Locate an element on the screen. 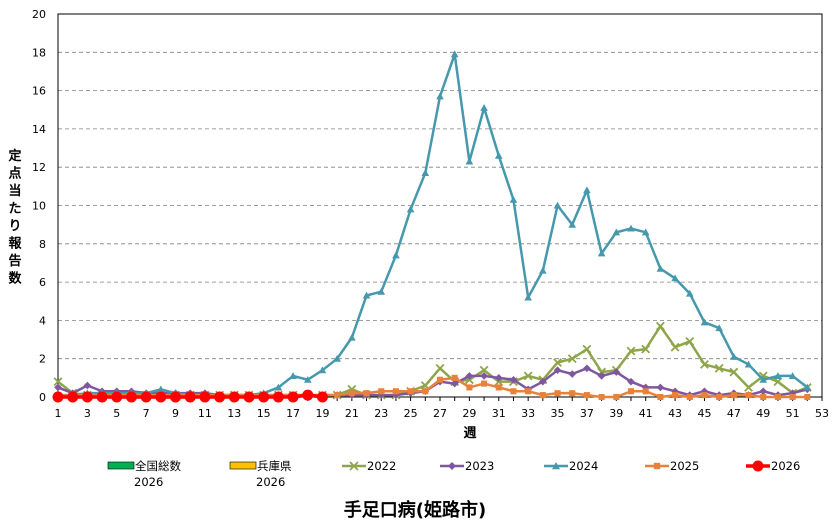 The height and width of the screenshot is (532, 838). y-tick-label: 8 is located at coordinates (42, 244).